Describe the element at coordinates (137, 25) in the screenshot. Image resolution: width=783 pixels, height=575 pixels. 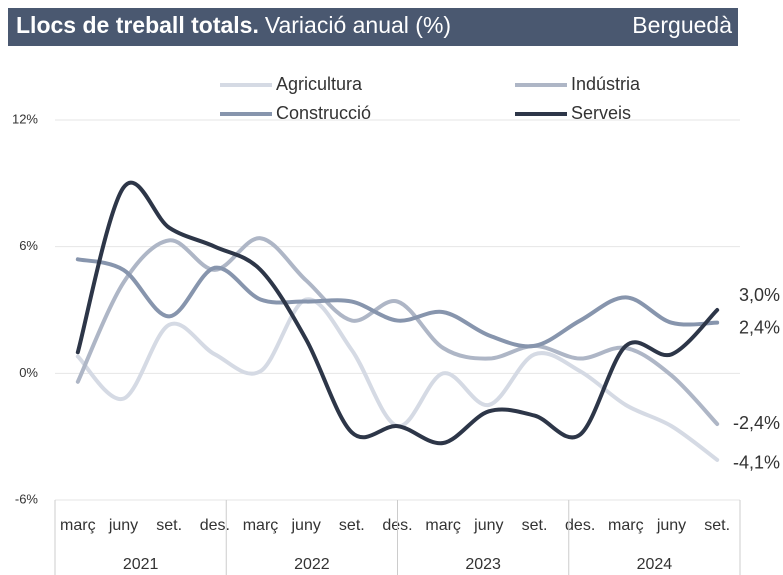
I see `chart-title: Llocs de treball totals.` at that location.